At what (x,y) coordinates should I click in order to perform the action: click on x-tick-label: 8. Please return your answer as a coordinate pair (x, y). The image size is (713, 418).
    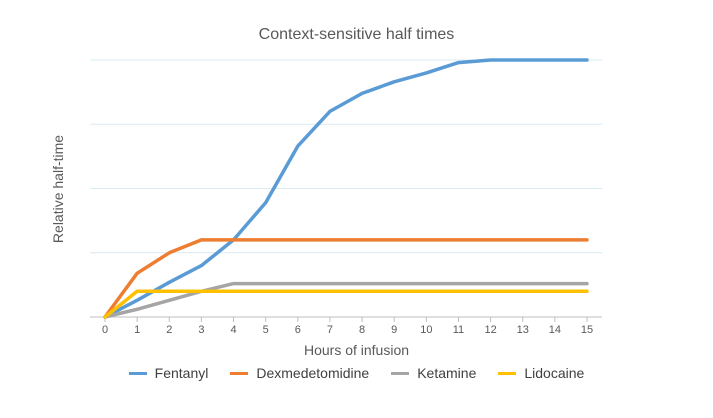
    Looking at the image, I should click on (362, 330).